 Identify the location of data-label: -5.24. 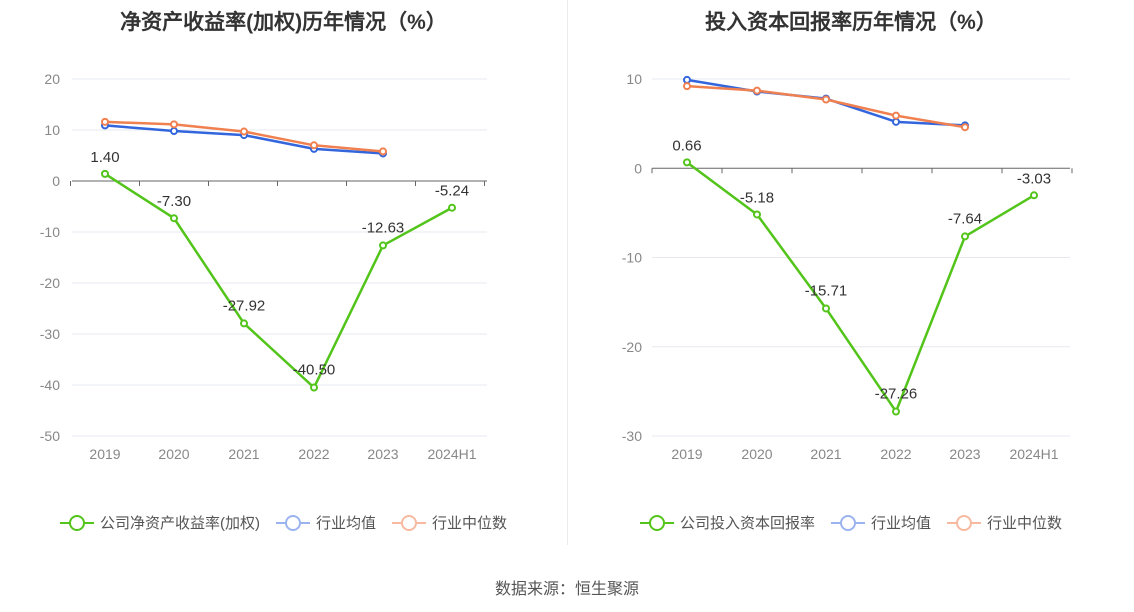
(452, 191).